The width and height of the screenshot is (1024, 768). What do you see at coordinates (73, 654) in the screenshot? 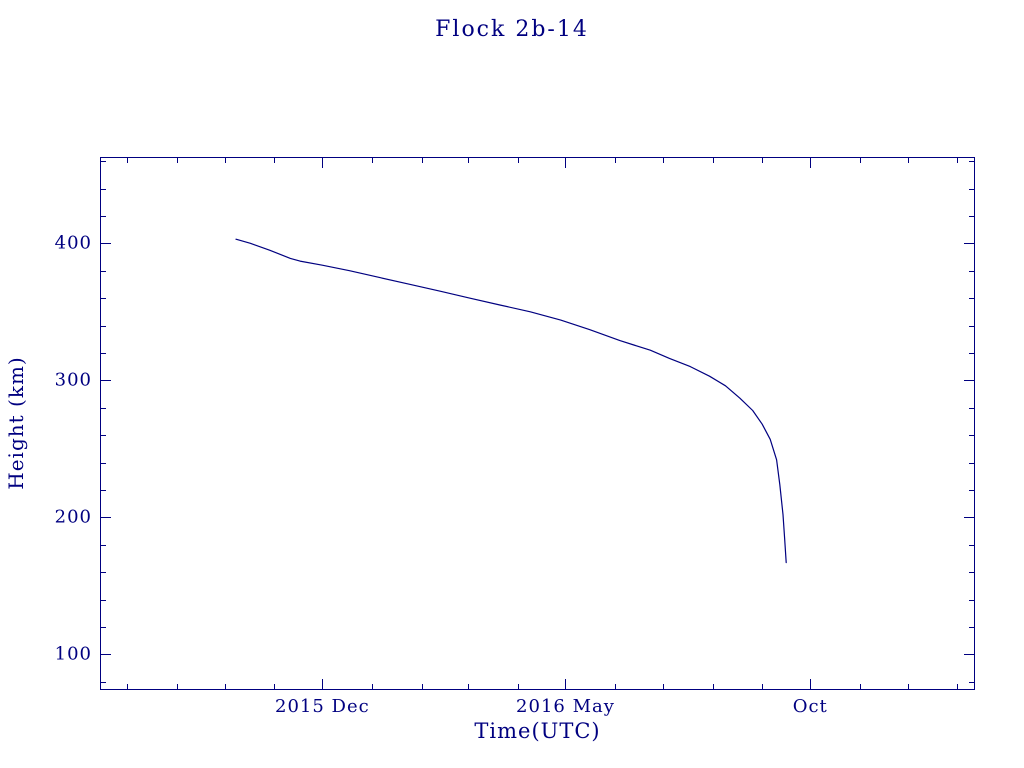
I see `y-tick-label: 100` at bounding box center [73, 654].